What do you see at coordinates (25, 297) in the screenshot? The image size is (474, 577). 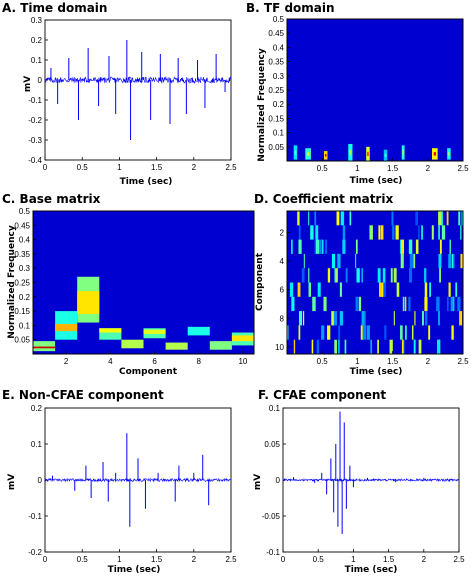 I see `panel-c-ytick-label: 0.2` at bounding box center [25, 297].